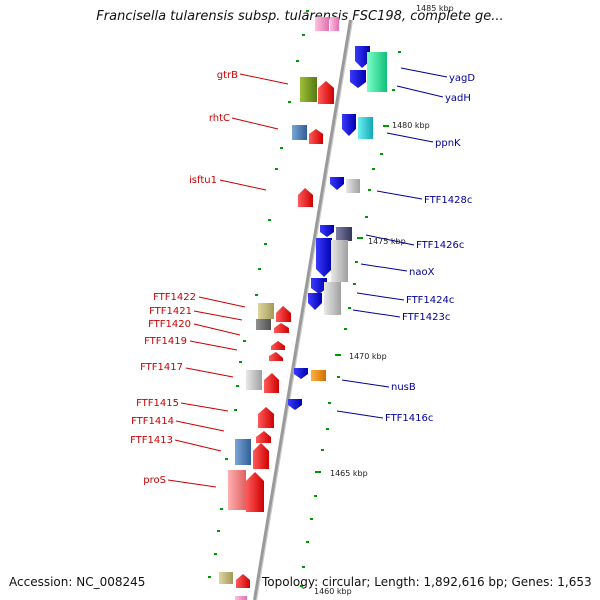  What do you see at coordinates (169, 324) in the screenshot?
I see `gene-label: FTF1420` at bounding box center [169, 324].